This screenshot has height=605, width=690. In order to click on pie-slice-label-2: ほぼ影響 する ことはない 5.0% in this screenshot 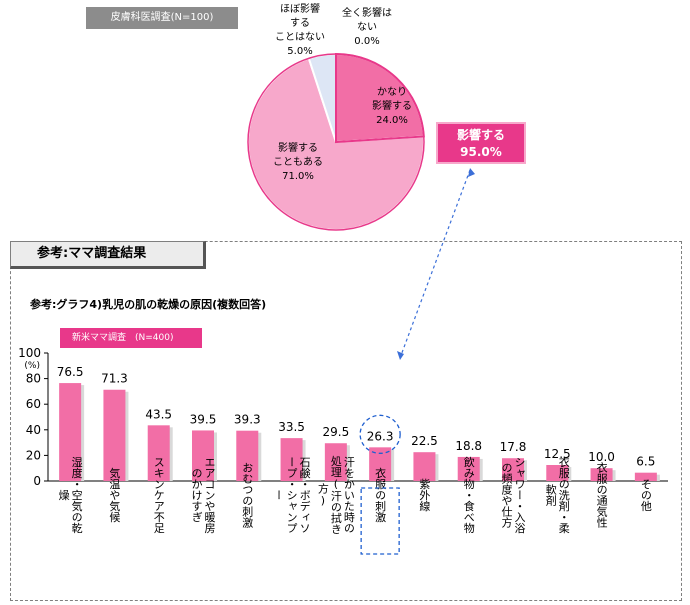, I will do `click(300, 31)`.